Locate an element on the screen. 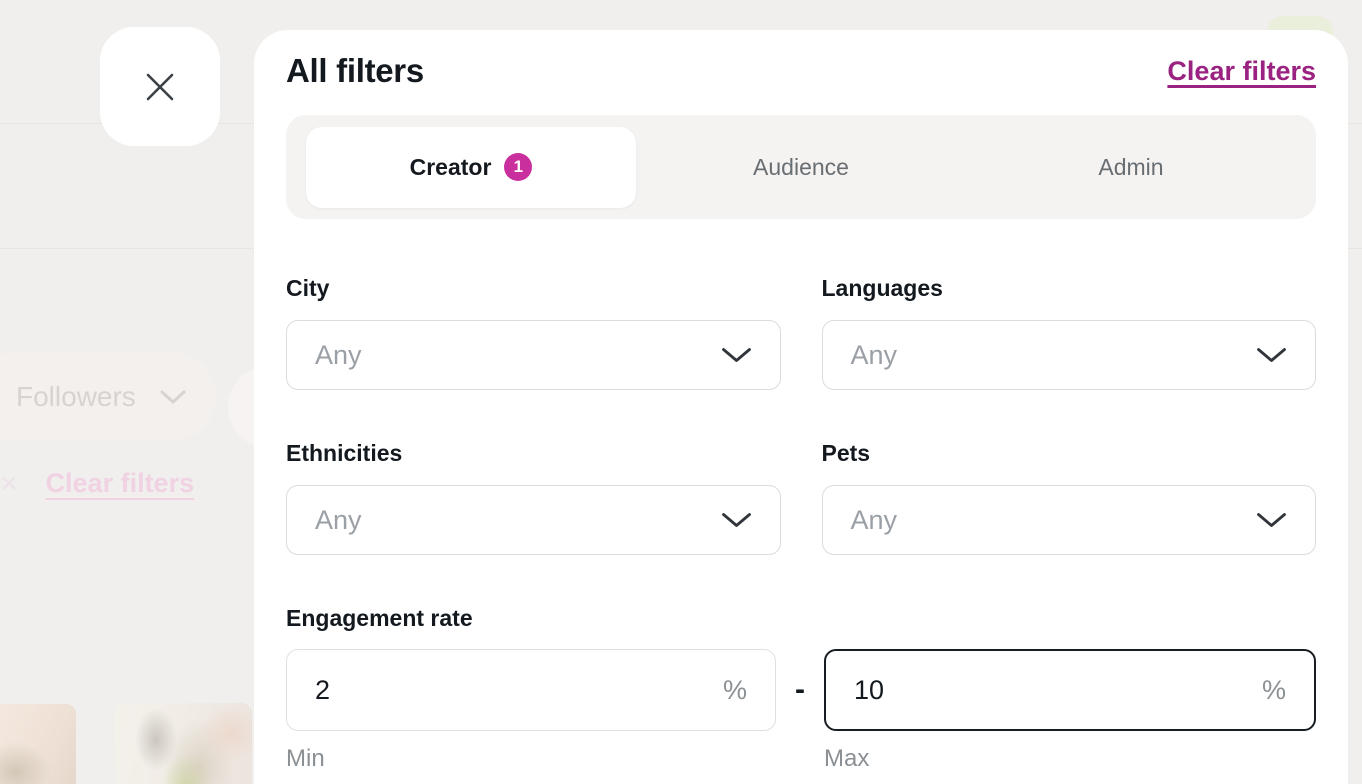 The height and width of the screenshot is (784, 1362). max-label: Max is located at coordinates (847, 758).